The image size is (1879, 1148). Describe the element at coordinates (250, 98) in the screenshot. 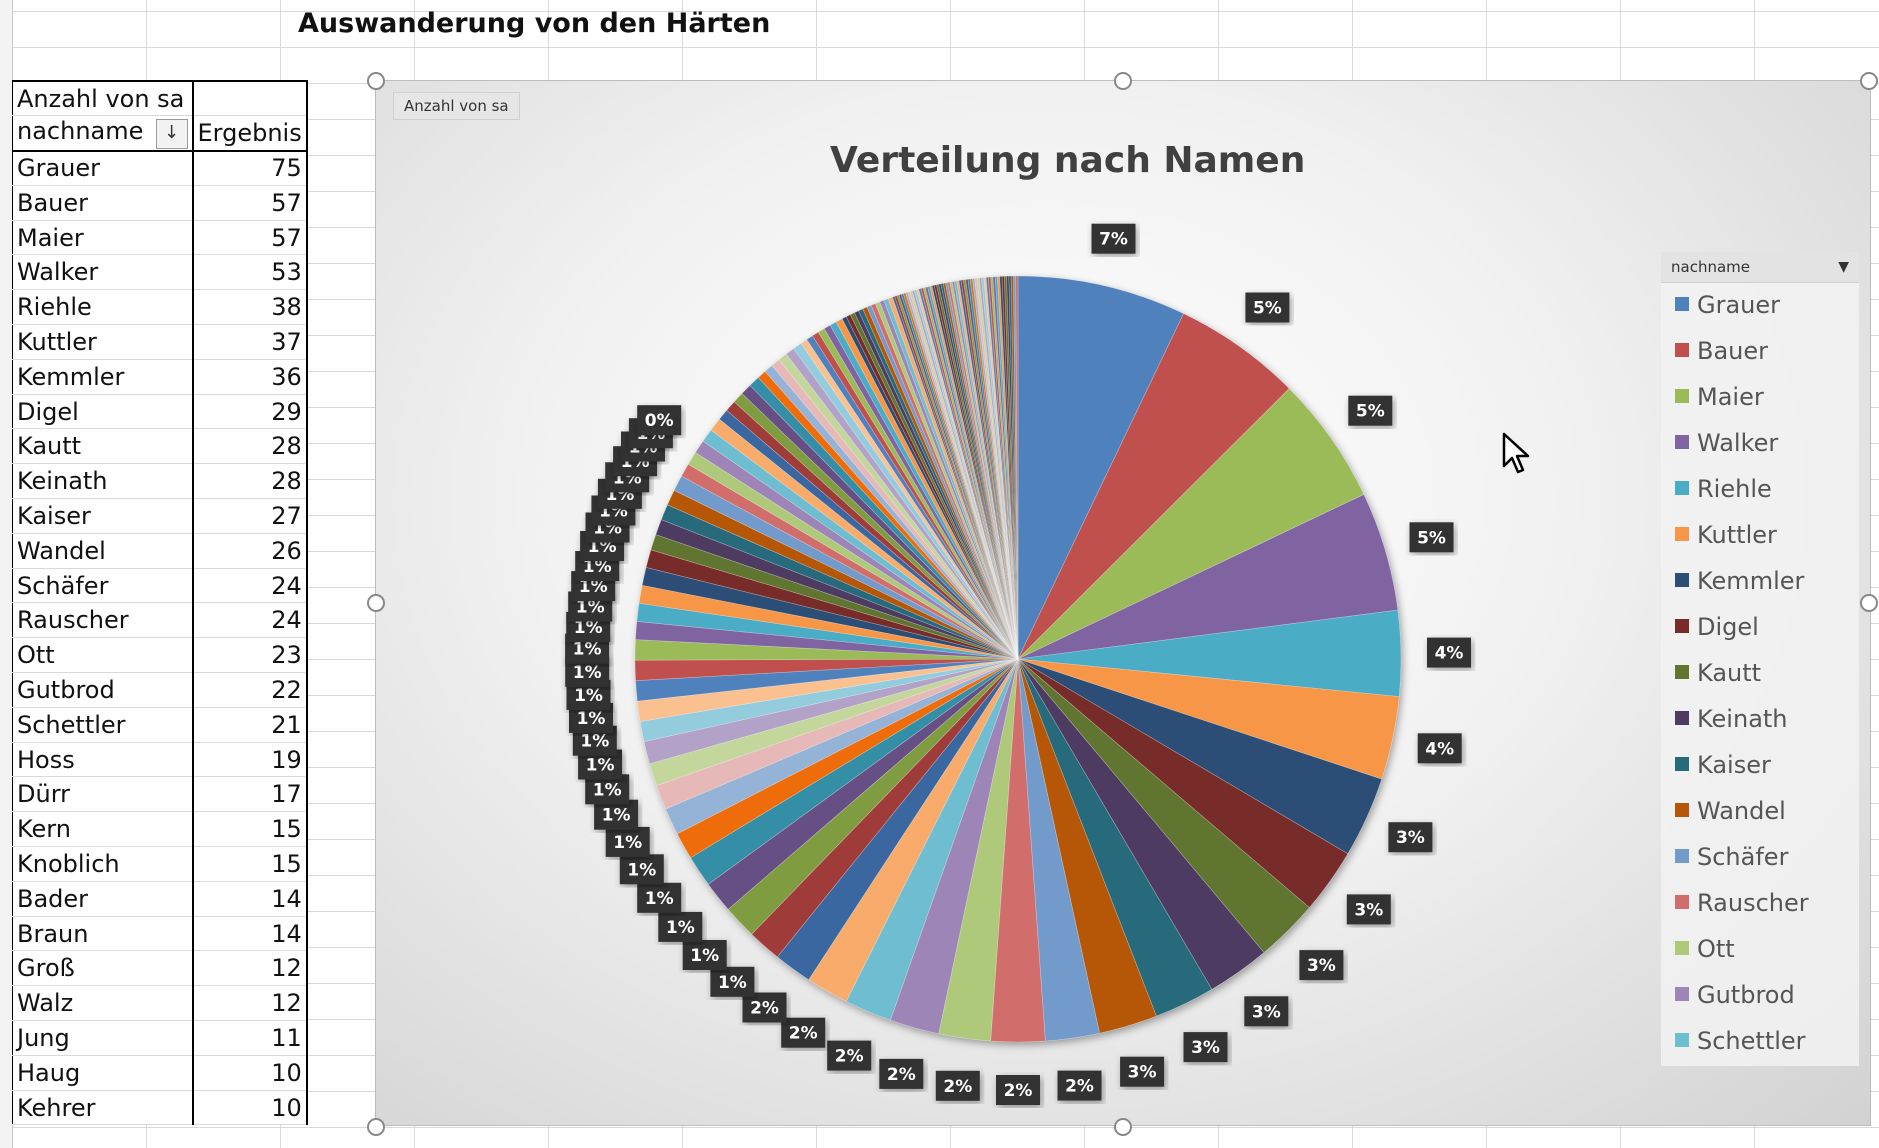

I see `pivot-header-empty` at that location.